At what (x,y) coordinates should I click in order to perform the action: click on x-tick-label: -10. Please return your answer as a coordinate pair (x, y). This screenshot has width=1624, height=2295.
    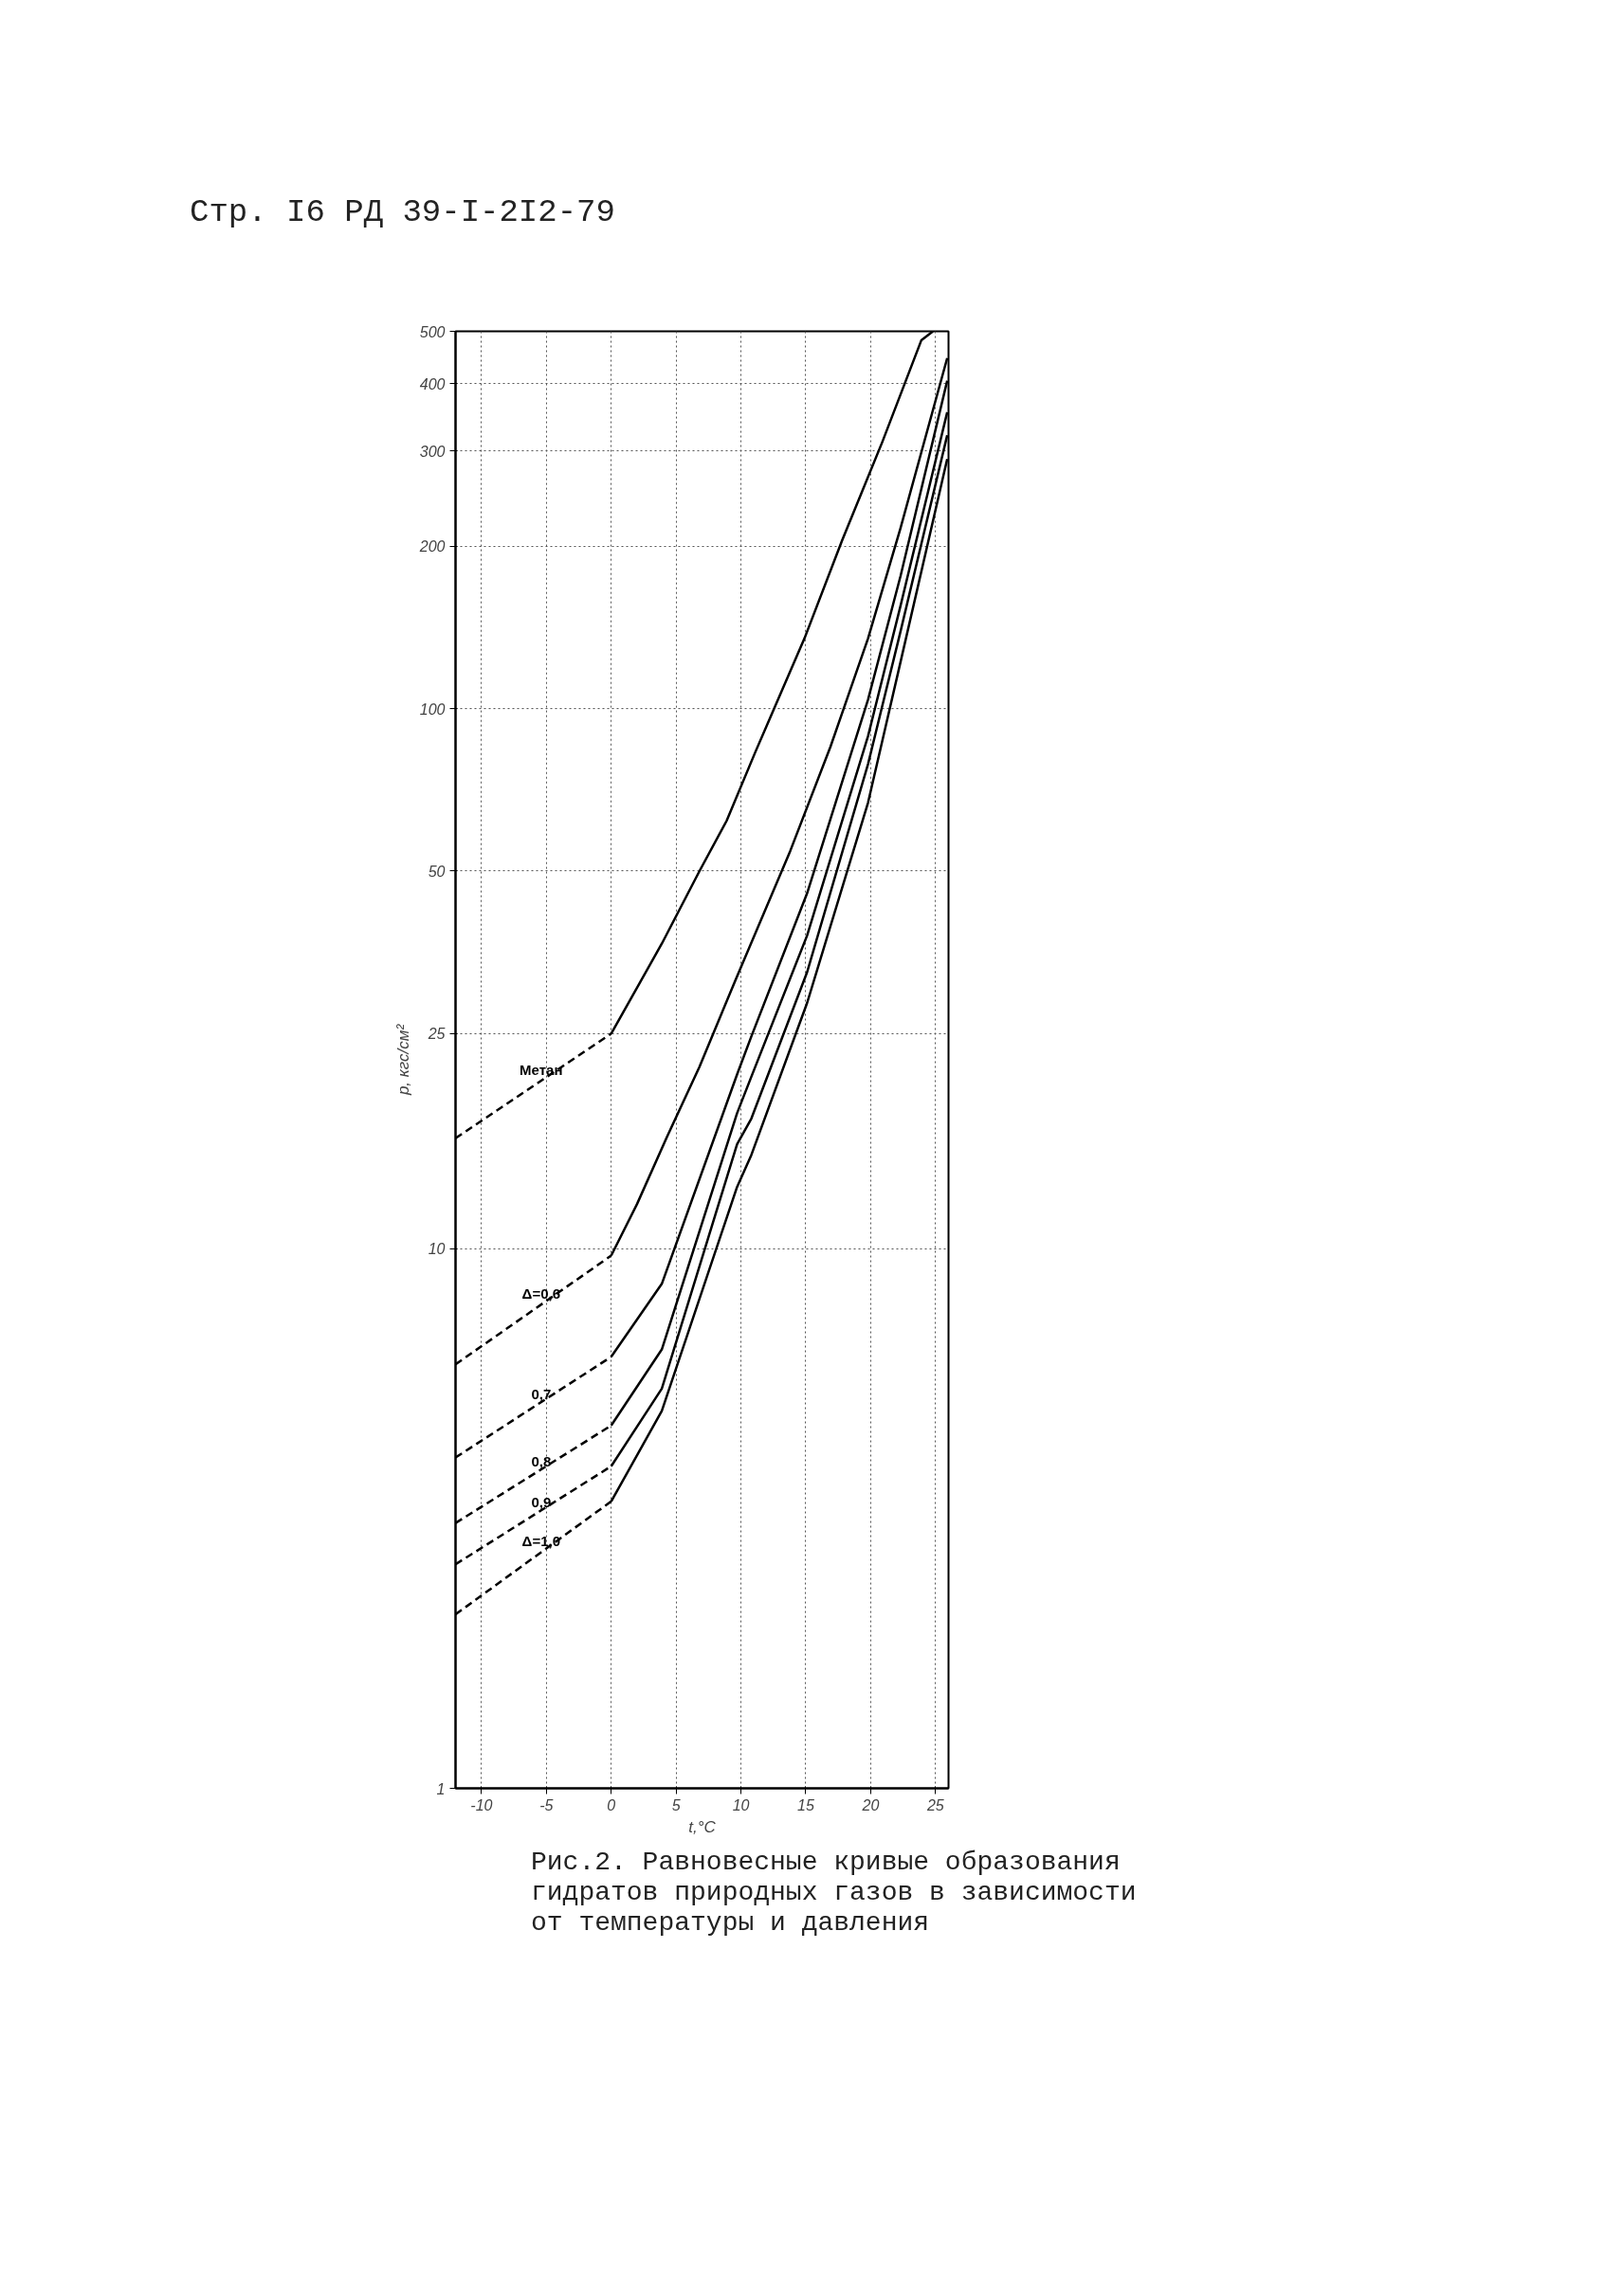
    Looking at the image, I should click on (481, 1804).